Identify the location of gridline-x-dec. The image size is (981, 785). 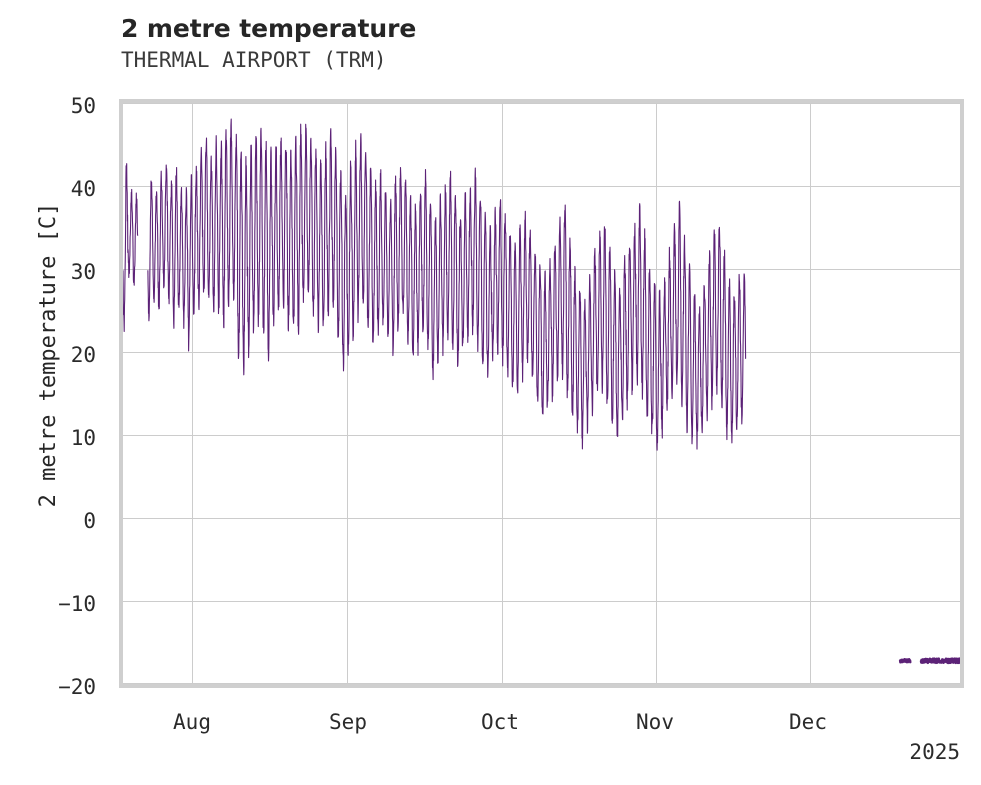
(810, 393).